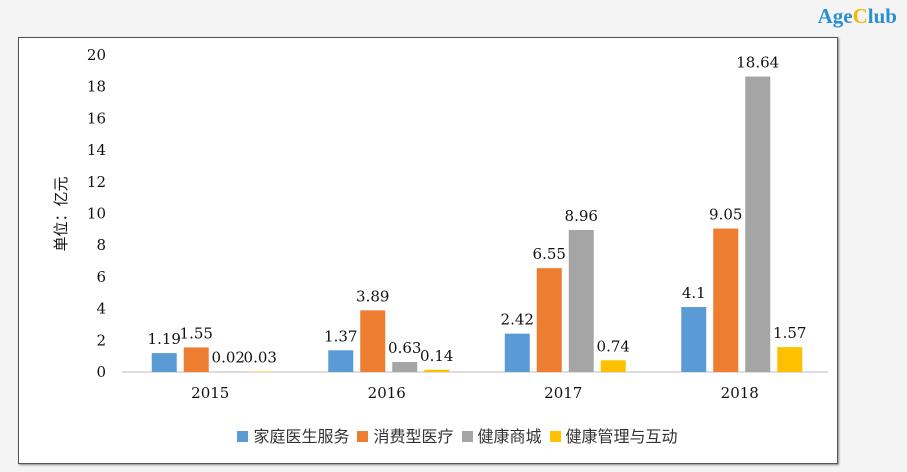 This screenshot has width=907, height=472. What do you see at coordinates (340, 336) in the screenshot?
I see `data-label: 1.37` at bounding box center [340, 336].